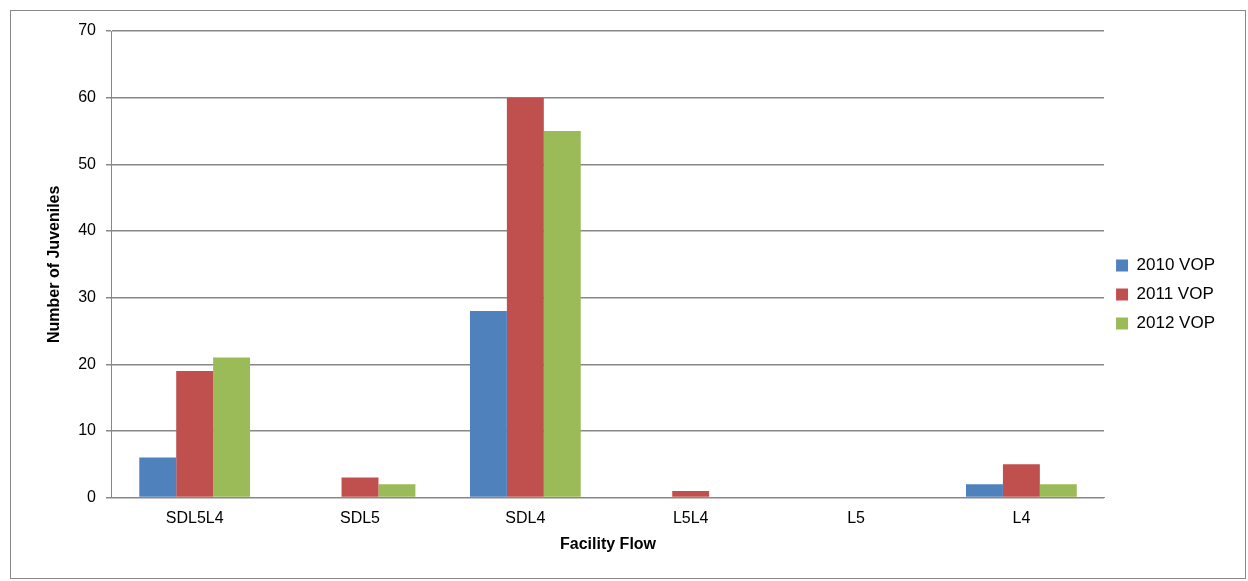 The width and height of the screenshot is (1248, 581). What do you see at coordinates (87, 30) in the screenshot?
I see `y-tick-label: 70` at bounding box center [87, 30].